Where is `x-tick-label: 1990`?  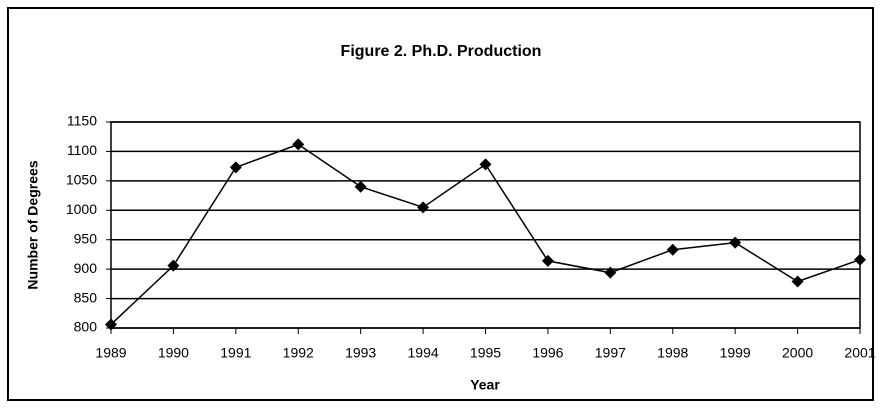
x-tick-label: 1990 is located at coordinates (173, 353).